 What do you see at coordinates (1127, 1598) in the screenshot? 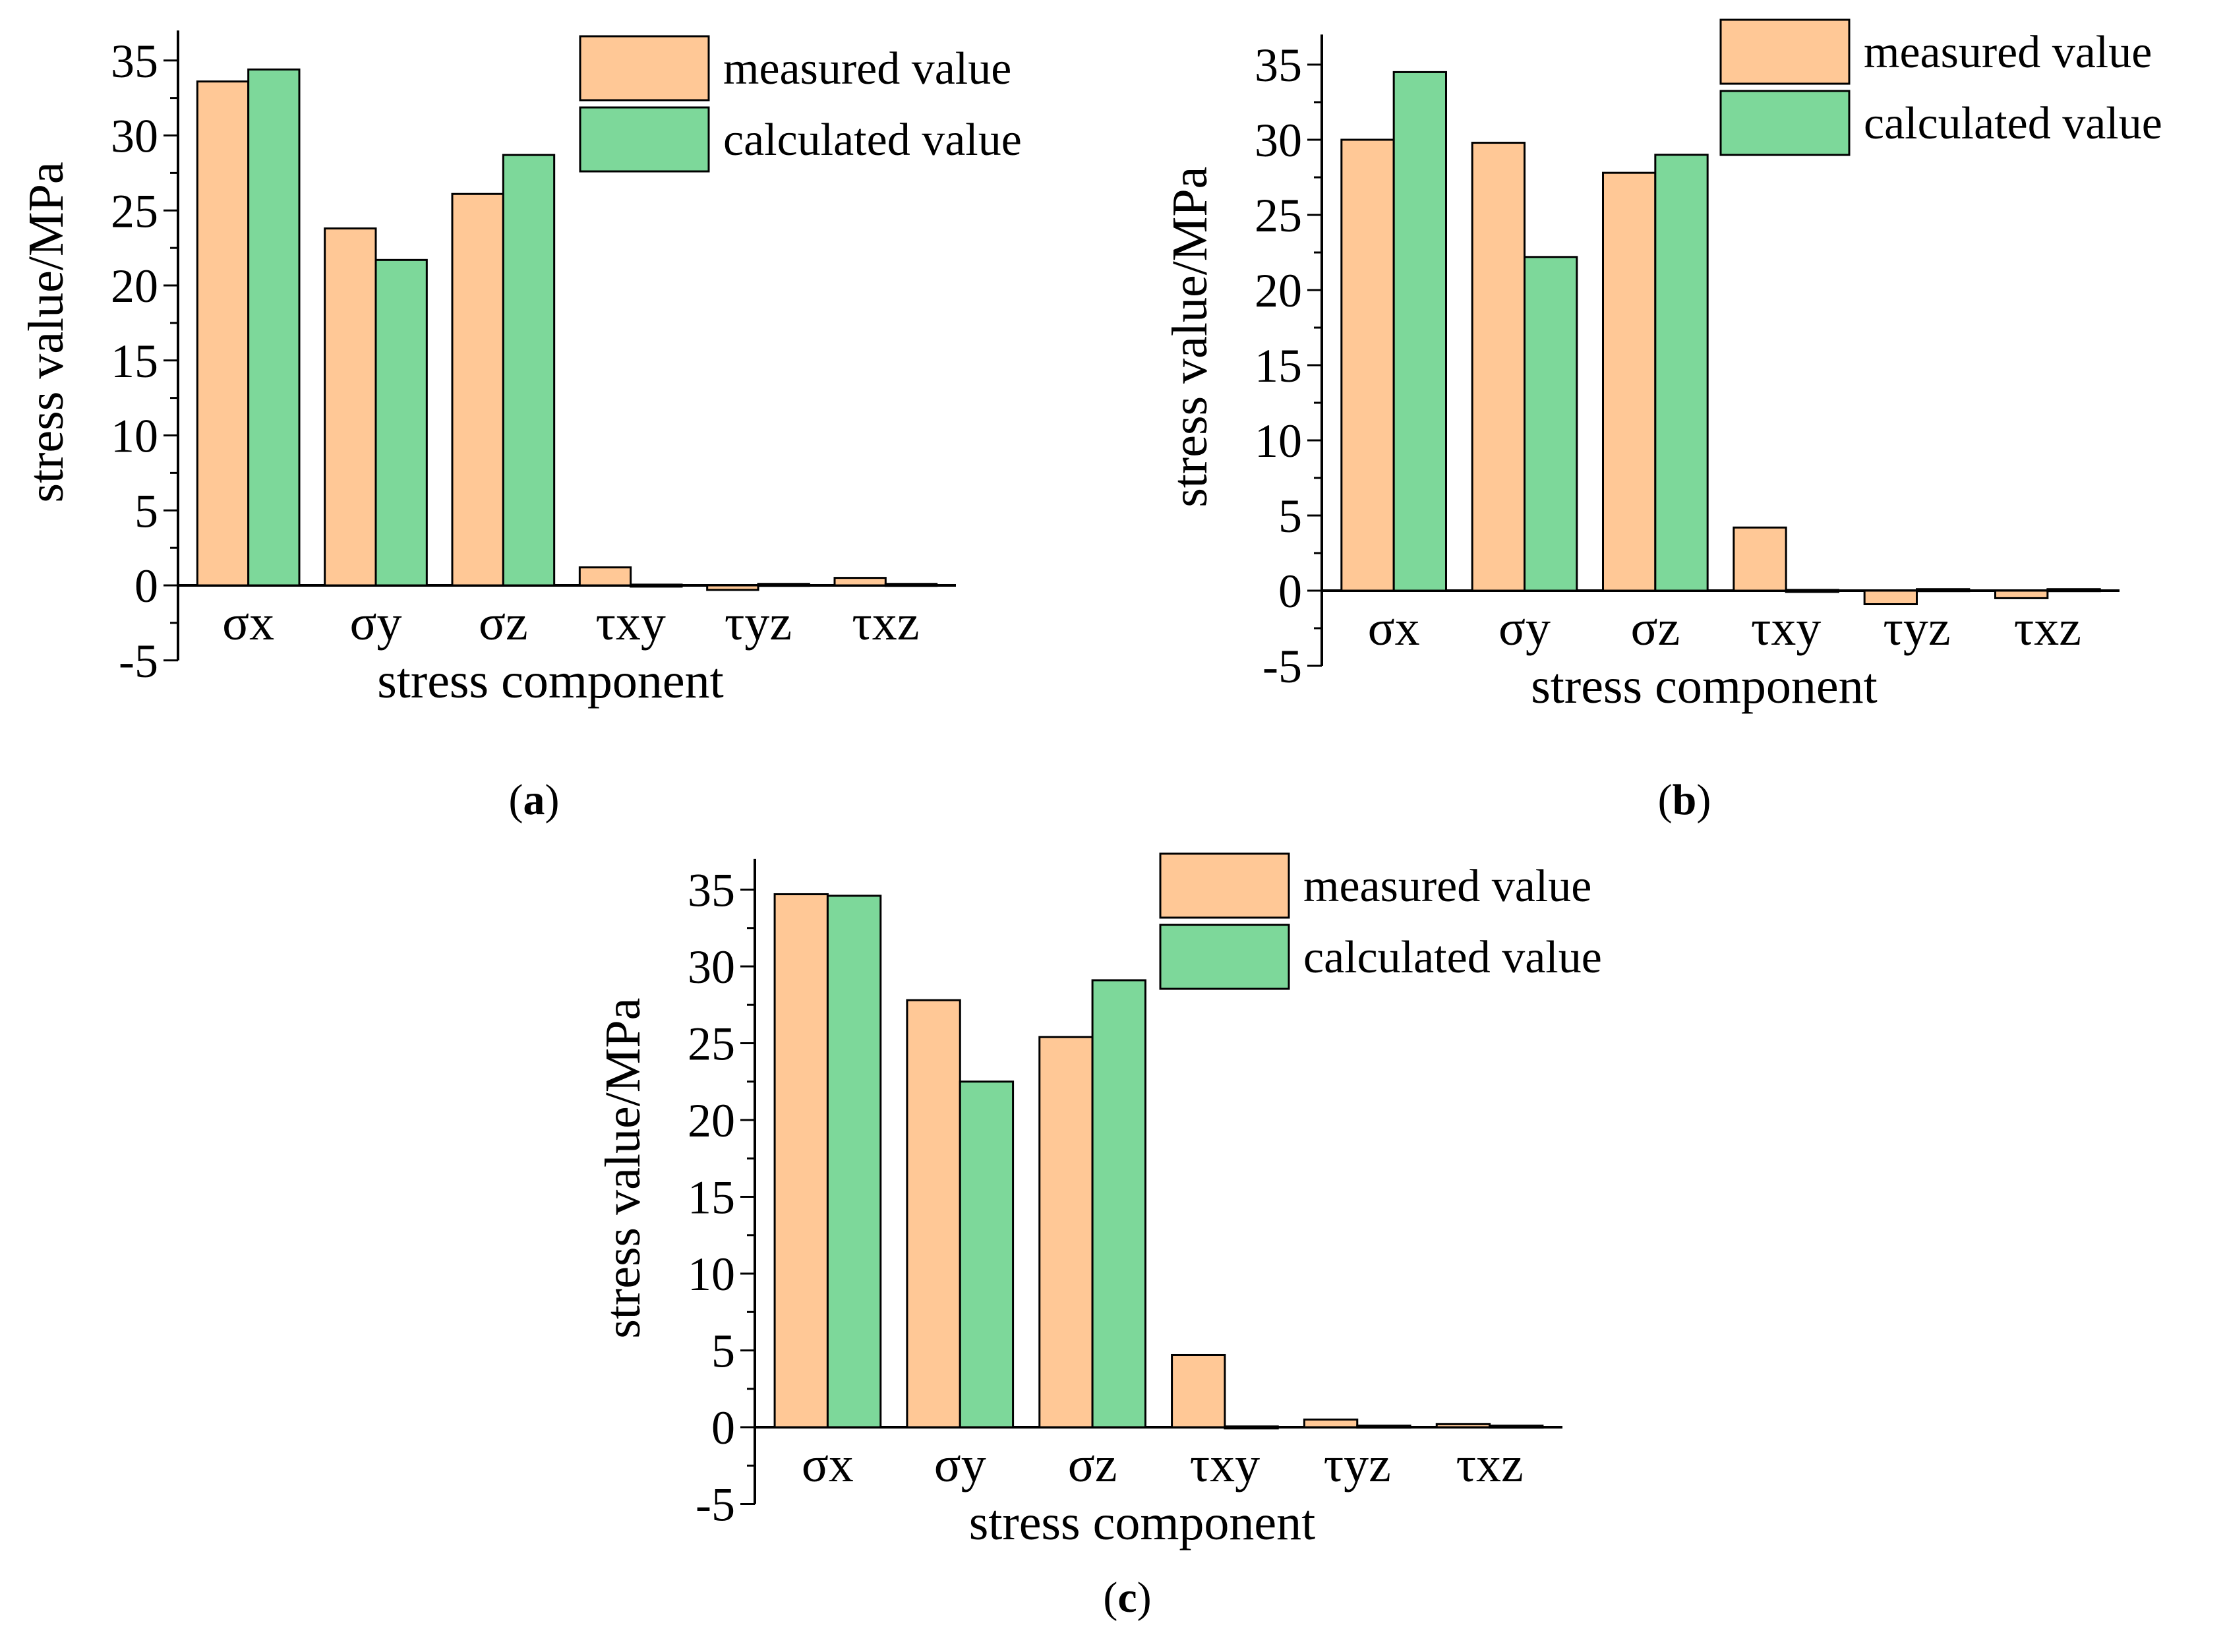
I see `panel-label: (c)` at bounding box center [1127, 1598].